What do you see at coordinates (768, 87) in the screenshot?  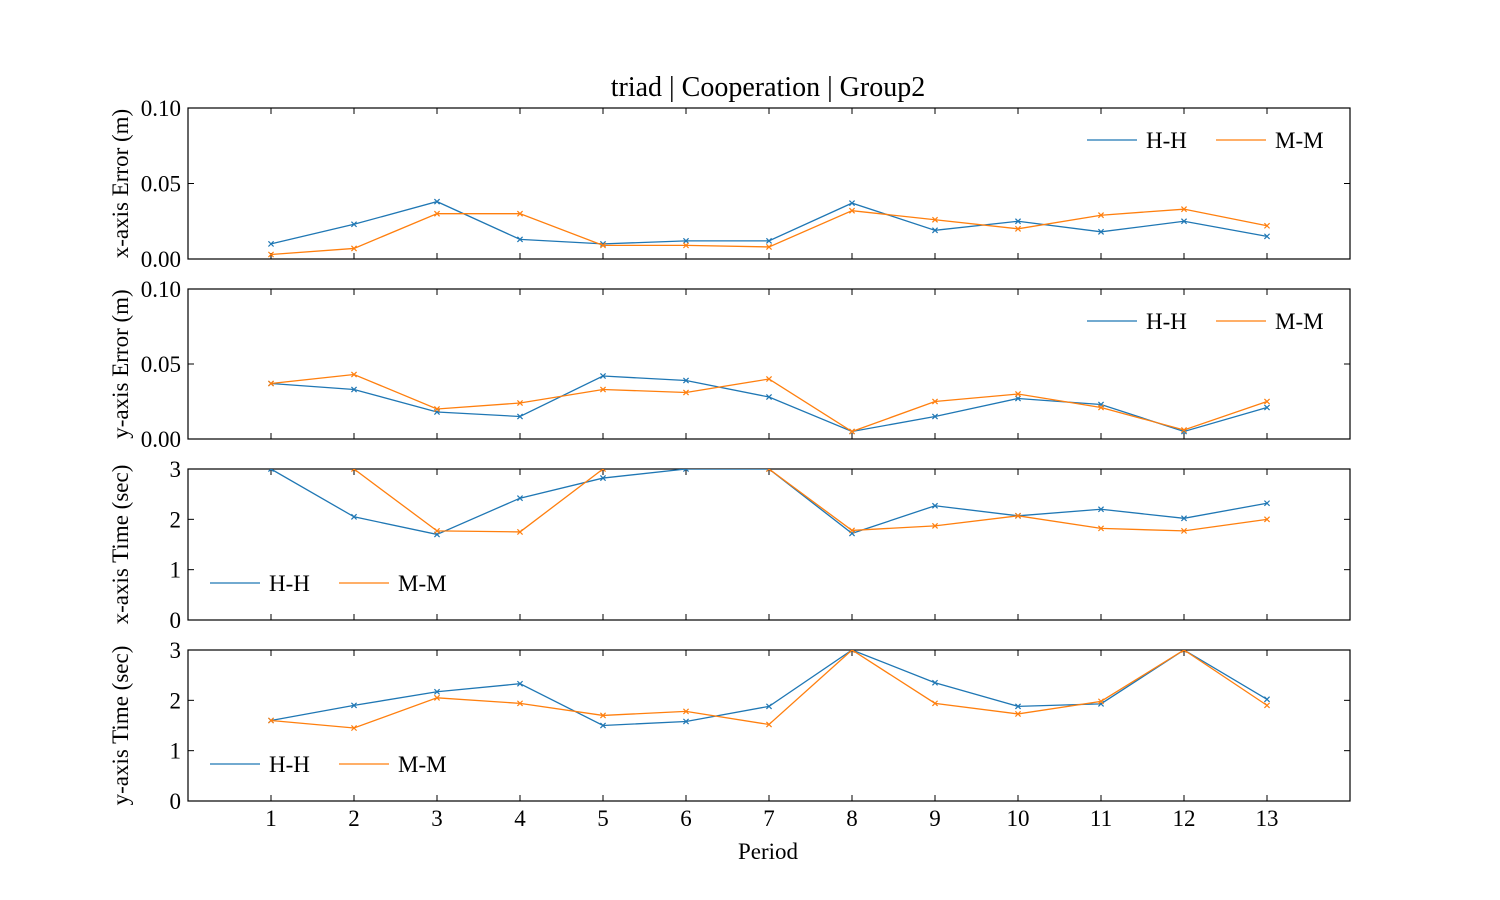 I see `chart-title: triad | Cooperation | Group2` at bounding box center [768, 87].